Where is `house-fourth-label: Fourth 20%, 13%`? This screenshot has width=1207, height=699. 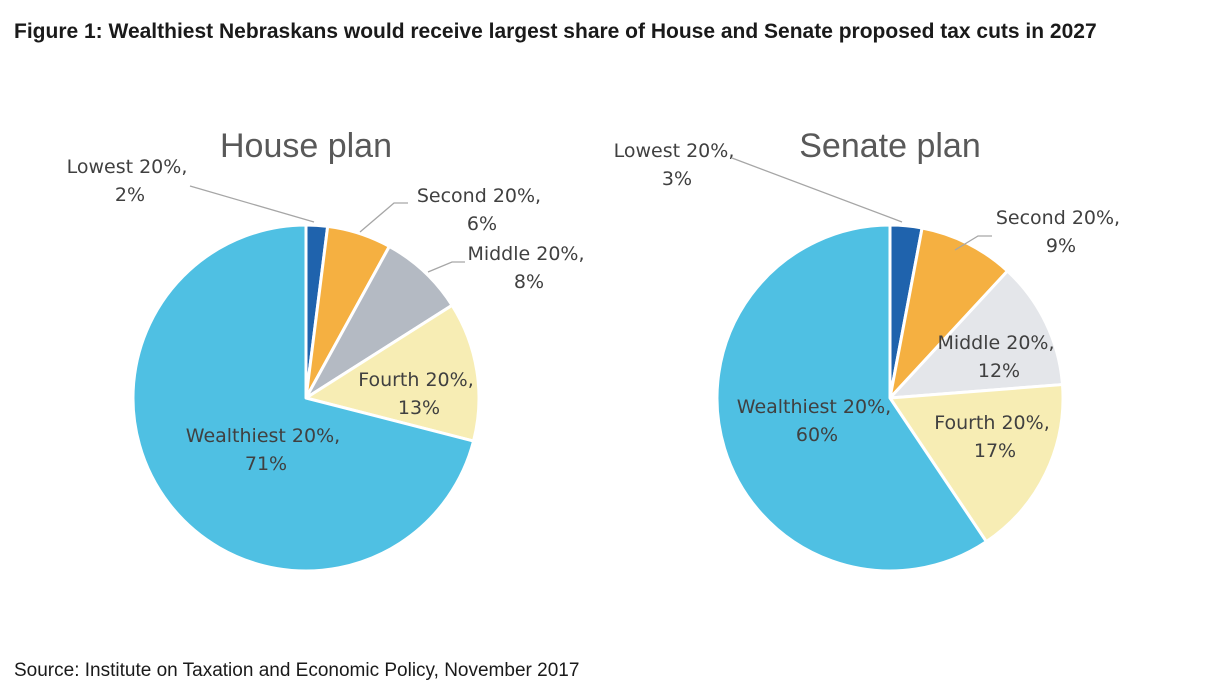
house-fourth-label: Fourth 20%, 13% is located at coordinates (419, 394).